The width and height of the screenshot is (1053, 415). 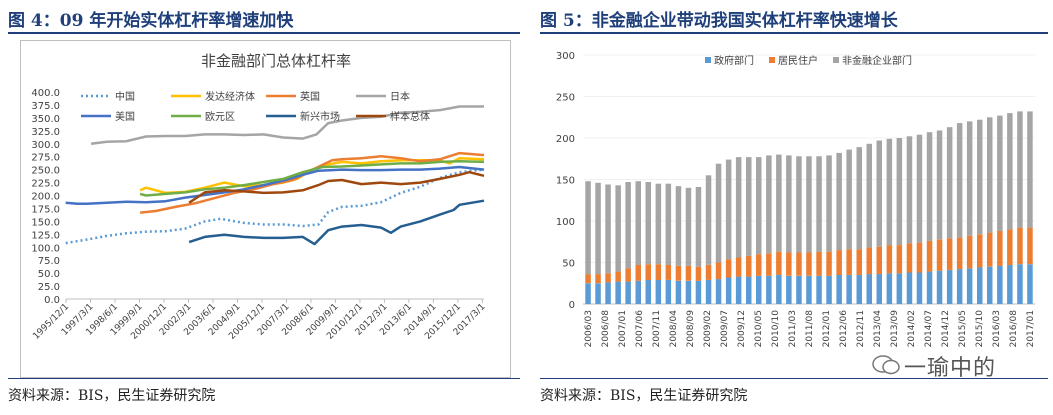 I want to click on y-tick-label: 150, so click(x=565, y=181).